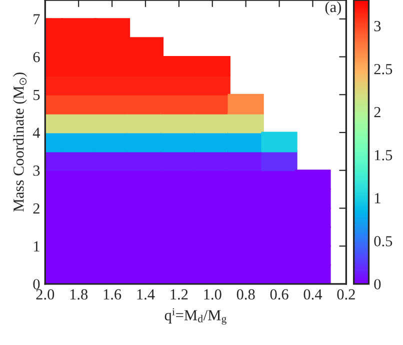 This screenshot has width=403, height=345. What do you see at coordinates (36, 57) in the screenshot?
I see `y-tick-label: 6` at bounding box center [36, 57].